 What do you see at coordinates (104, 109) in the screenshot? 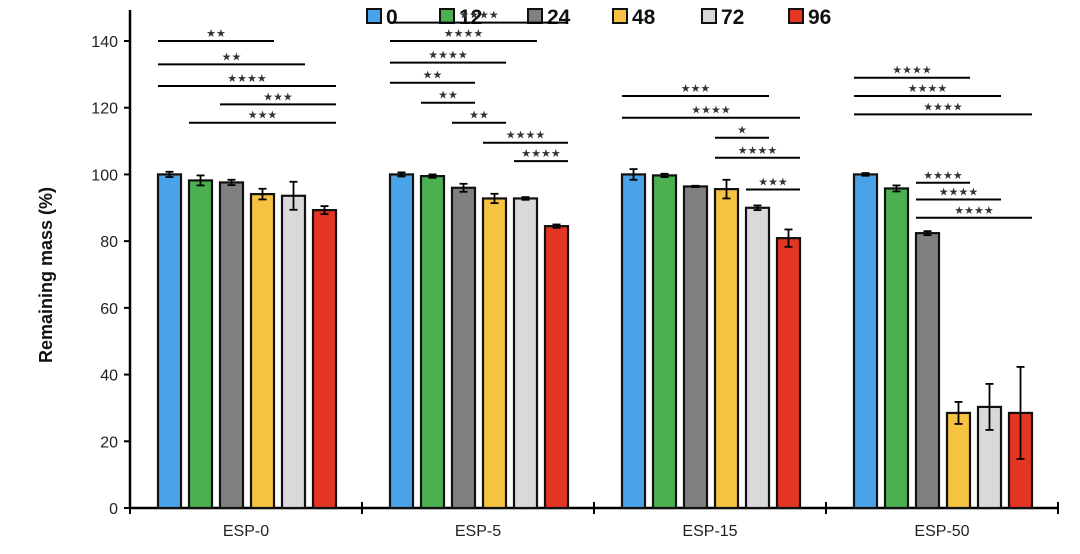
I see `y-tick-label: 120` at bounding box center [104, 109].